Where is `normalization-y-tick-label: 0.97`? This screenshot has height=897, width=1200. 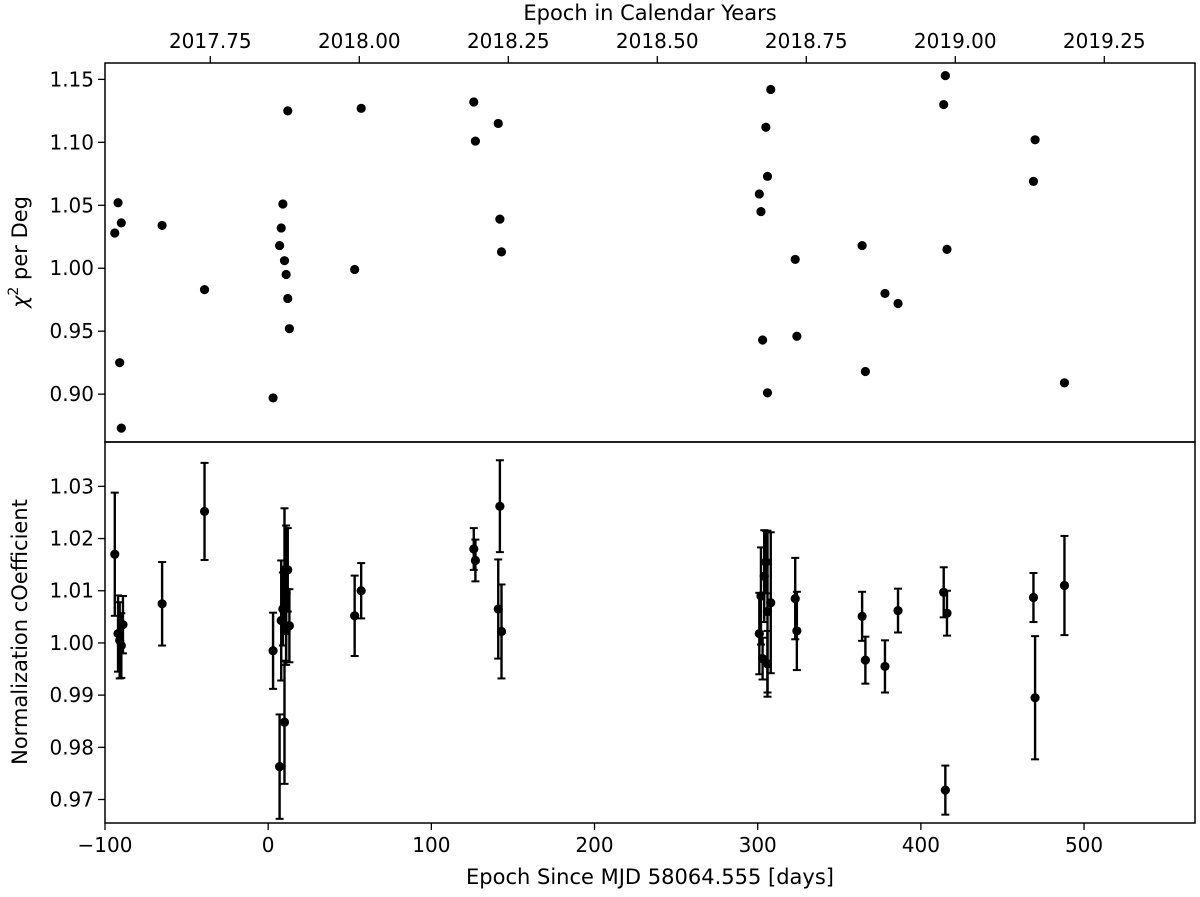
normalization-y-tick-label: 0.97 is located at coordinates (71, 800).